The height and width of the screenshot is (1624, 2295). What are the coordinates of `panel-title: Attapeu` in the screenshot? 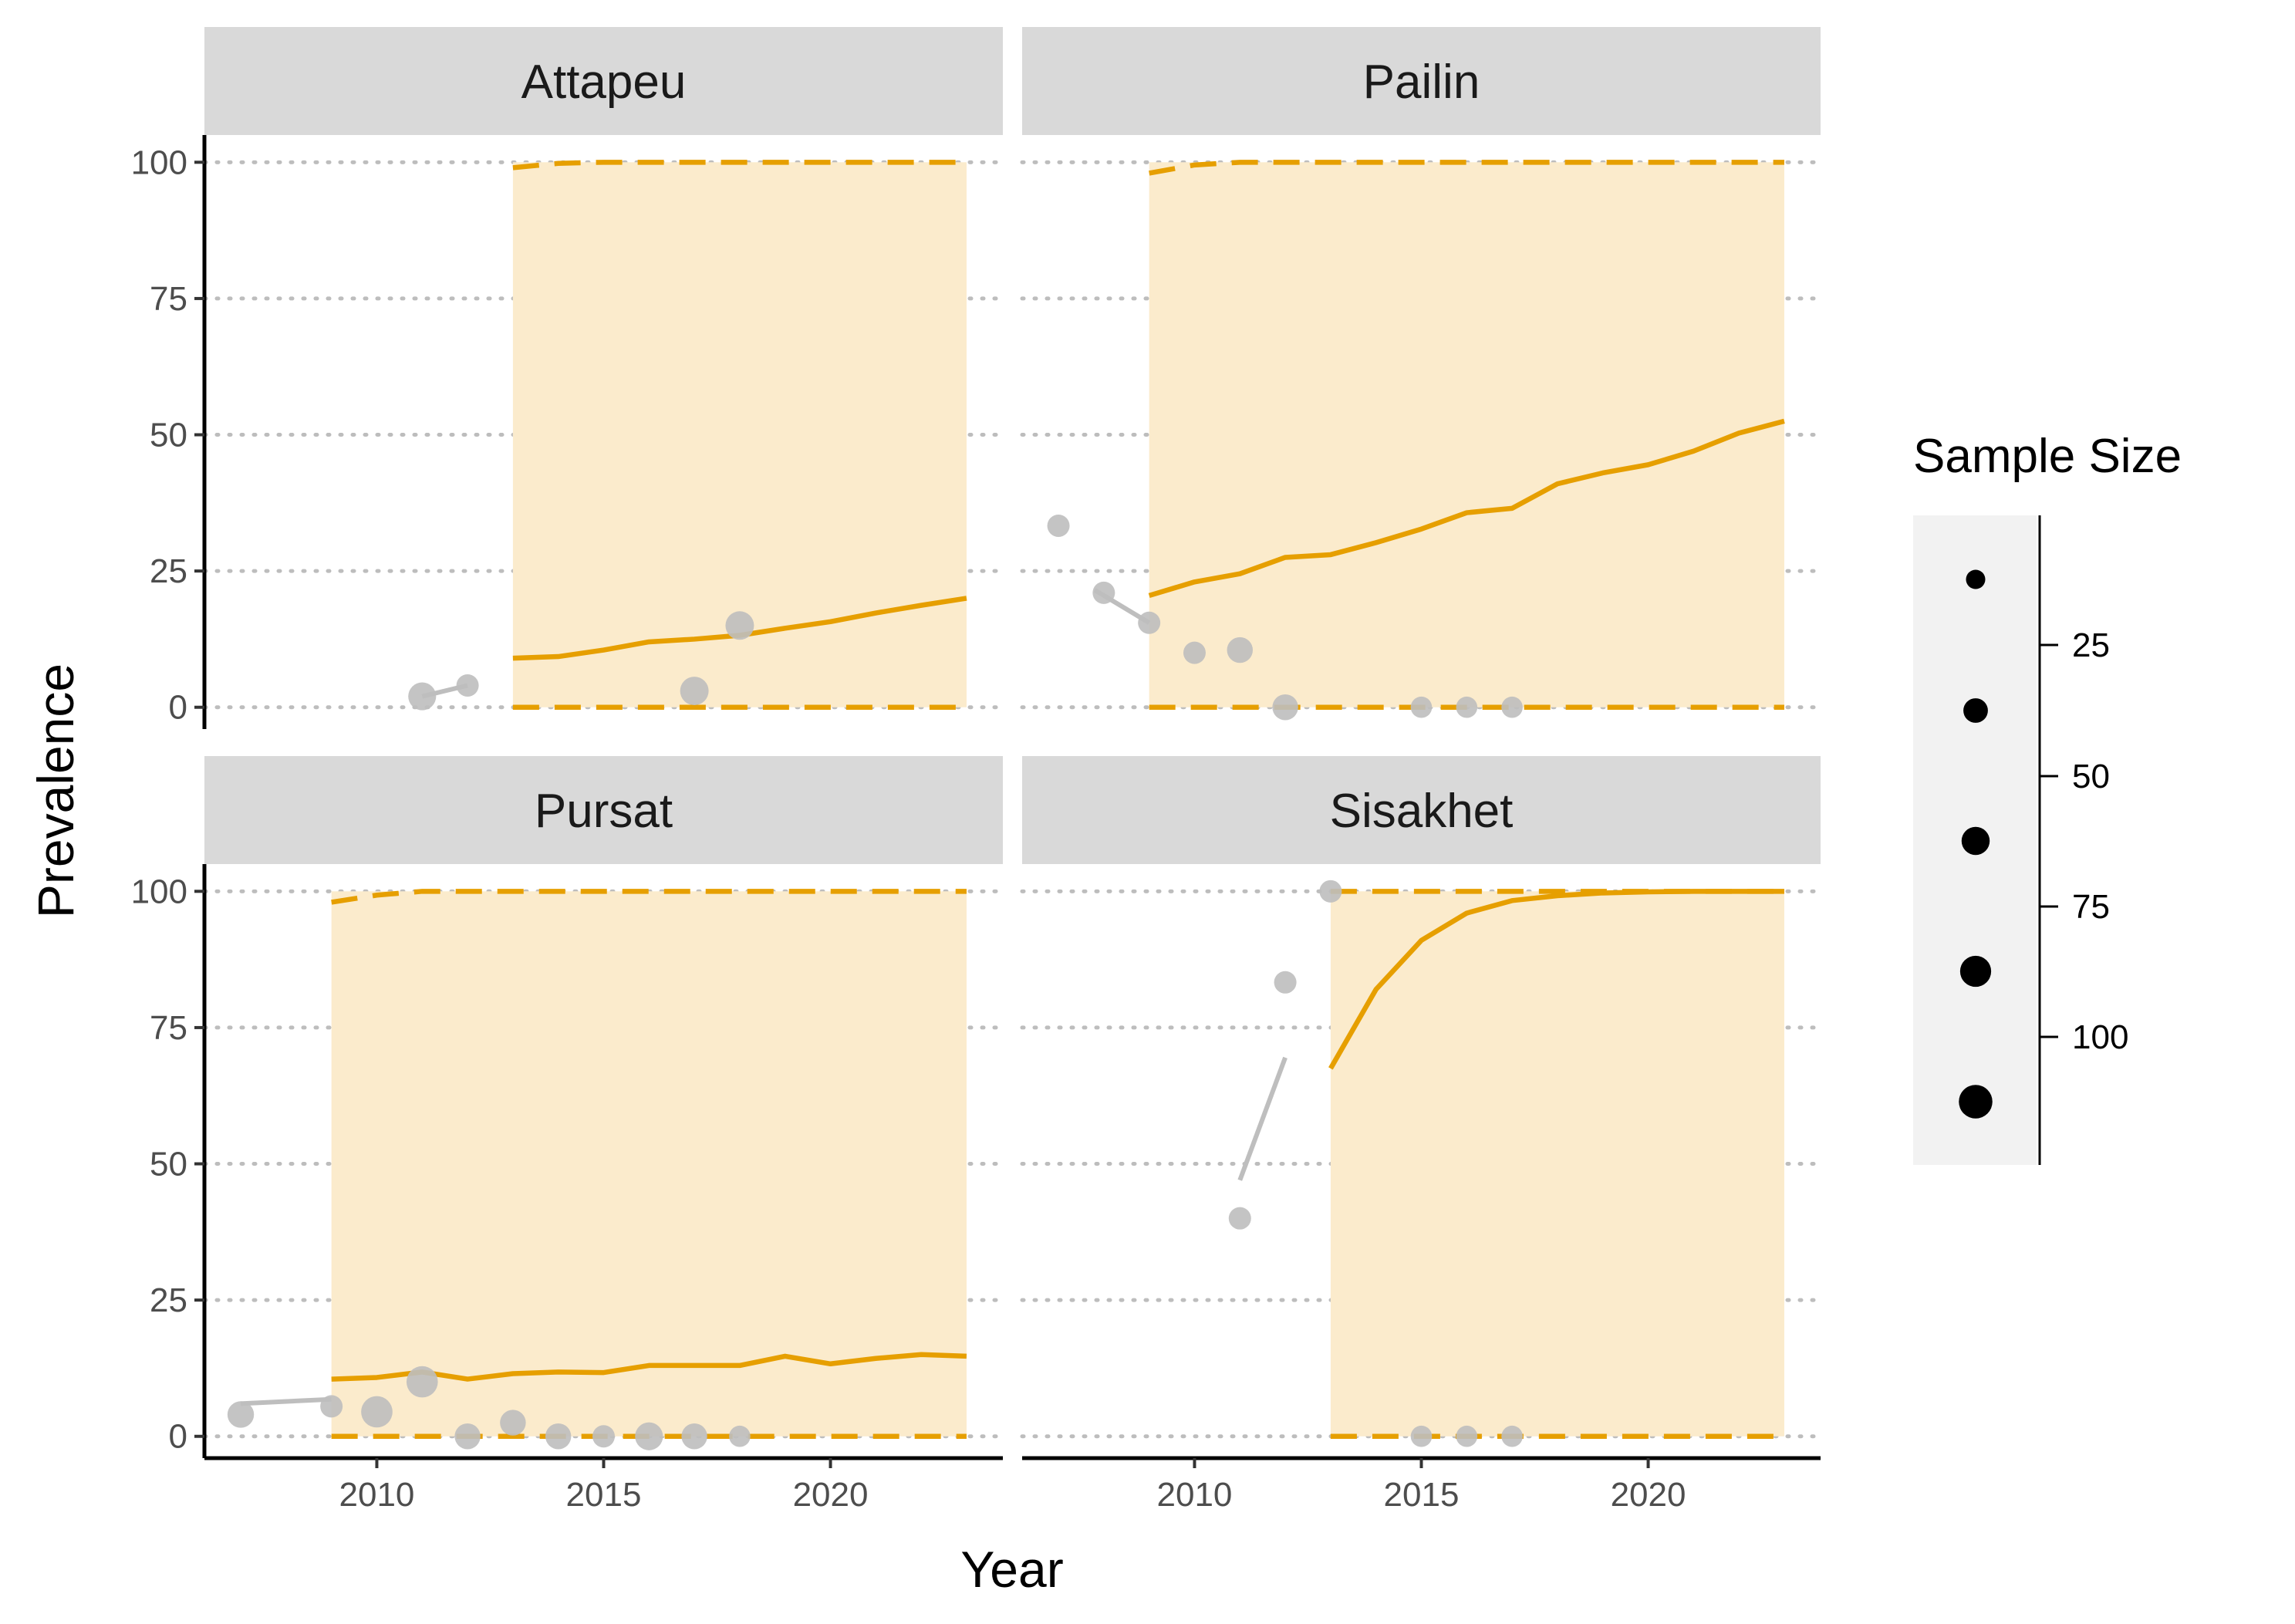 It's located at (604, 82).